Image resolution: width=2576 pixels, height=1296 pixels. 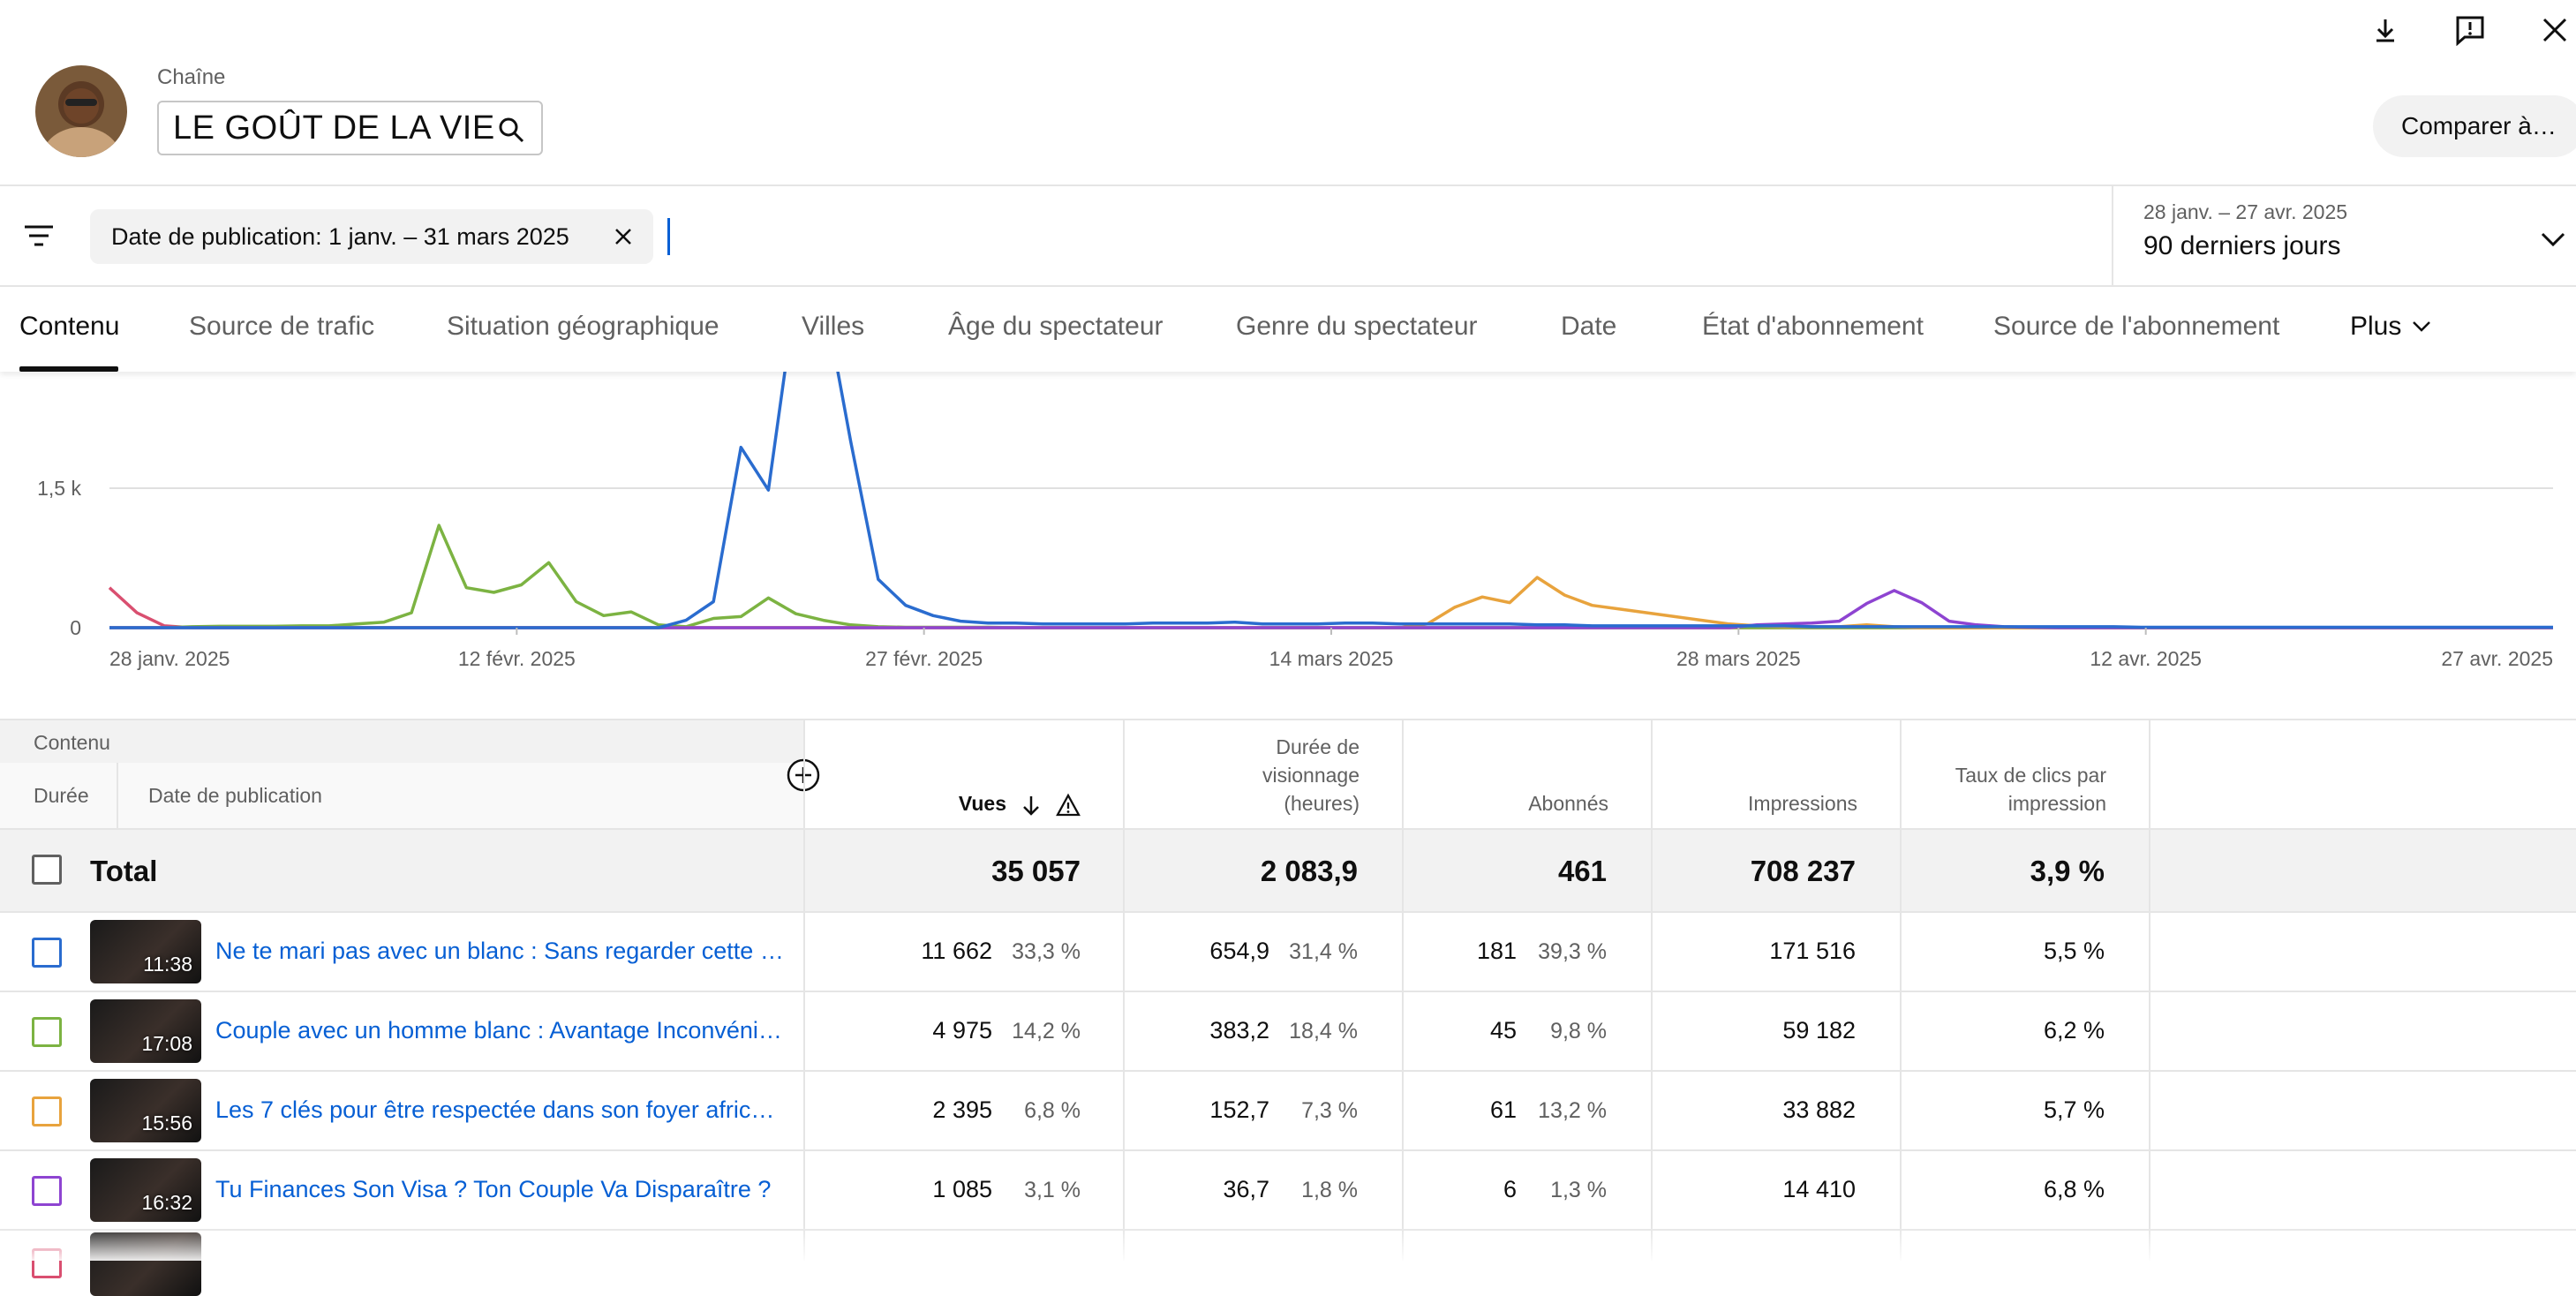 I want to click on row-vues-pct: 33,3 %, so click(x=1046, y=951).